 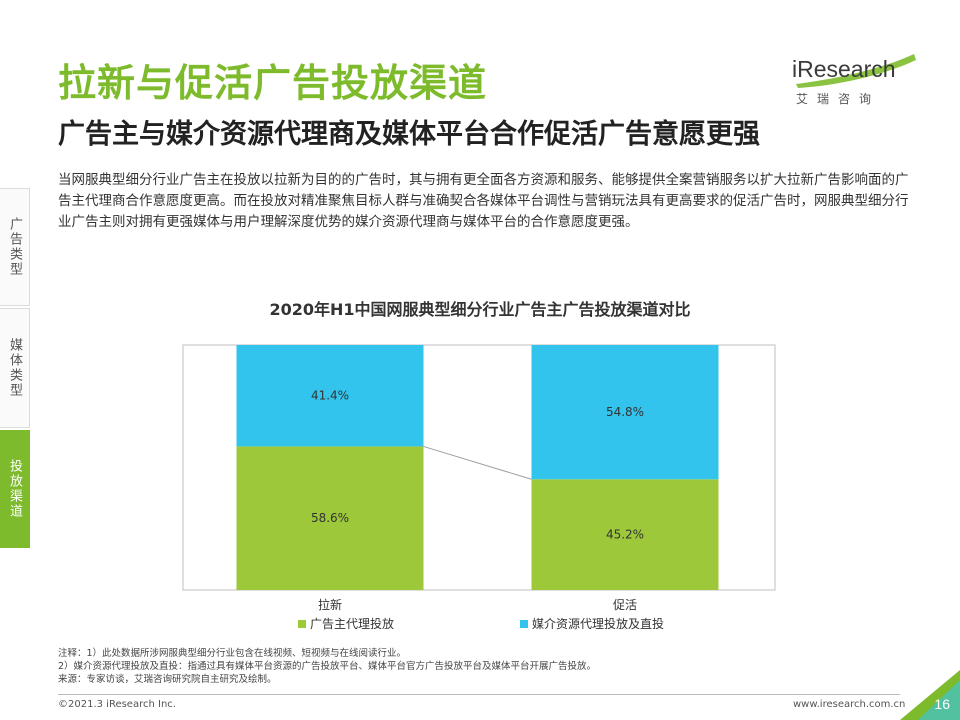 What do you see at coordinates (844, 69) in the screenshot?
I see `logo-brand-text: iResearch` at bounding box center [844, 69].